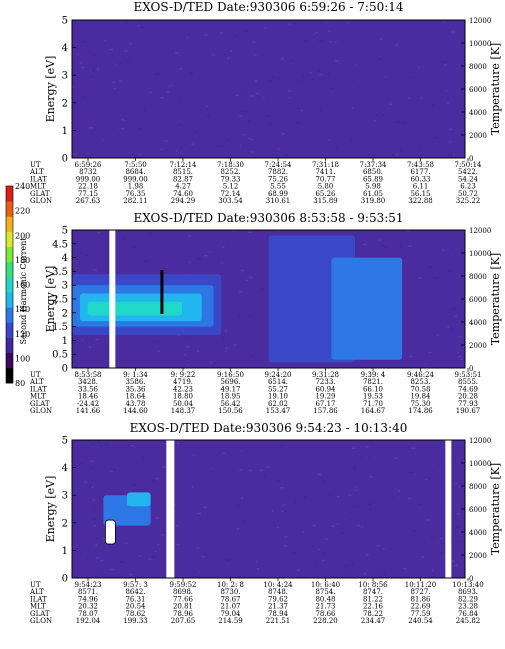 This screenshot has width=505, height=649. Describe the element at coordinates (65, 579) in the screenshot. I see `y-tick-label: 0` at that location.